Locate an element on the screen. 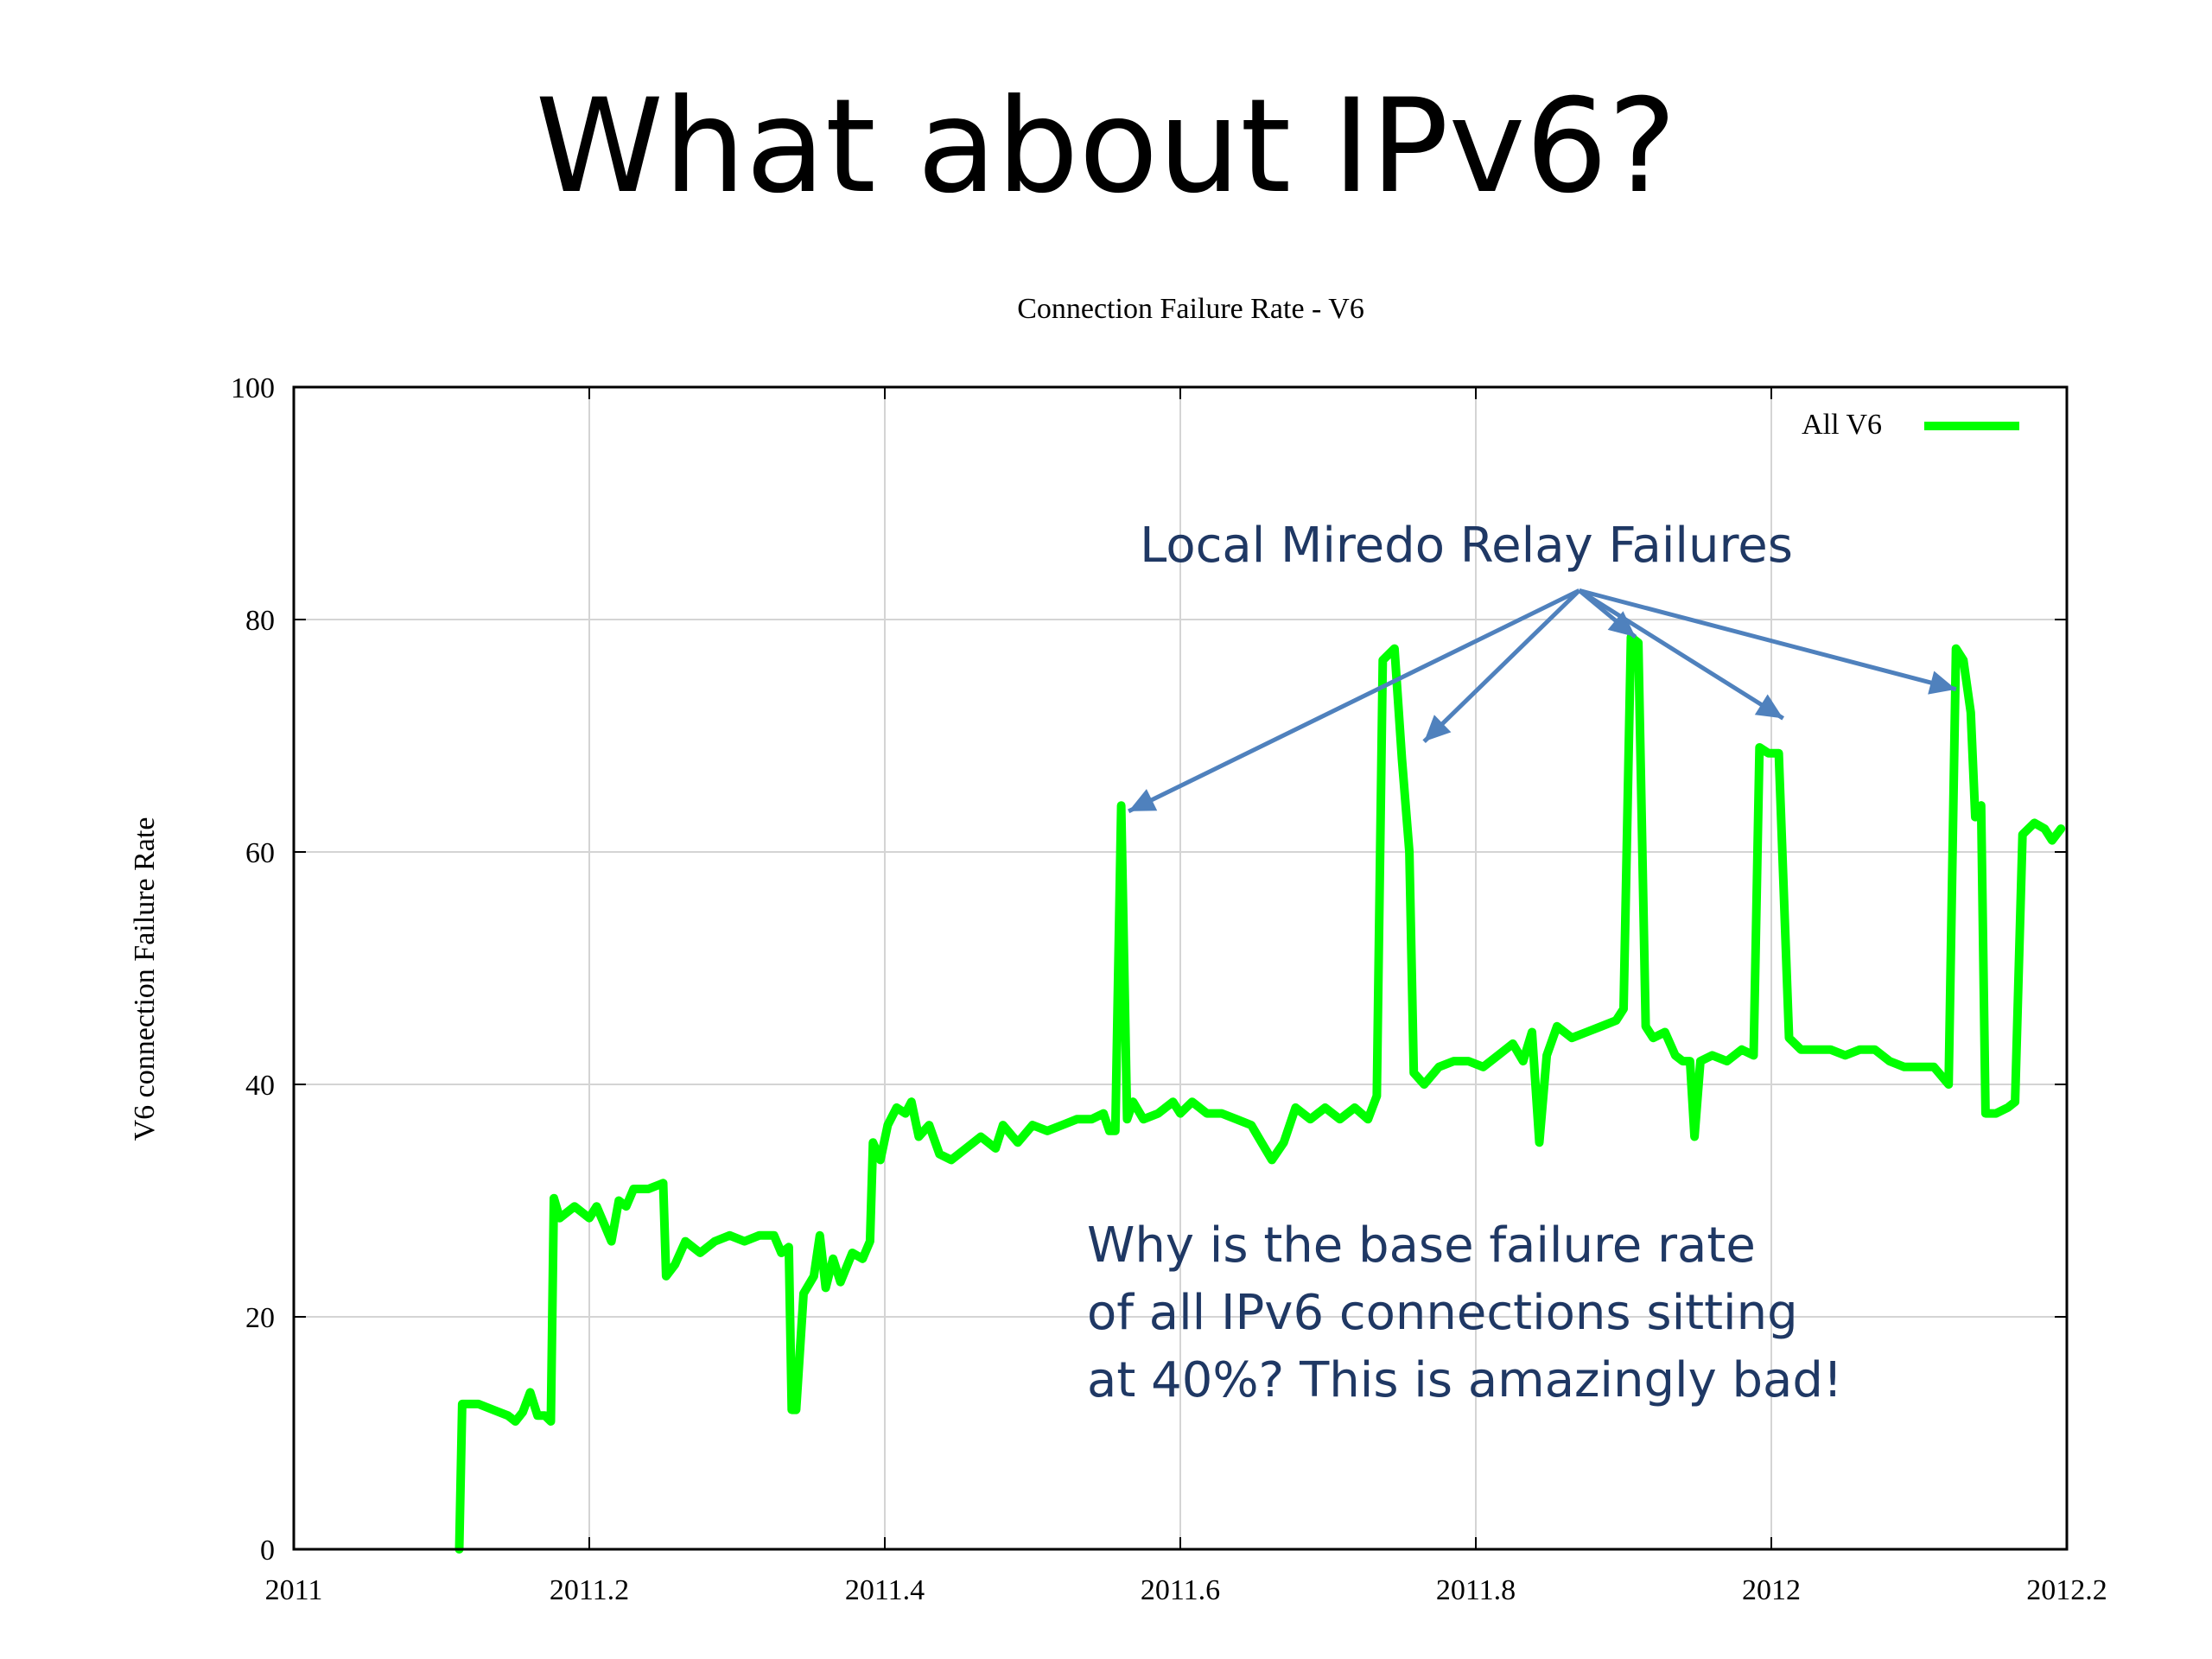 The width and height of the screenshot is (2212, 1659). question-line-2: of all IPv6 connections sitting is located at coordinates (1442, 1313).